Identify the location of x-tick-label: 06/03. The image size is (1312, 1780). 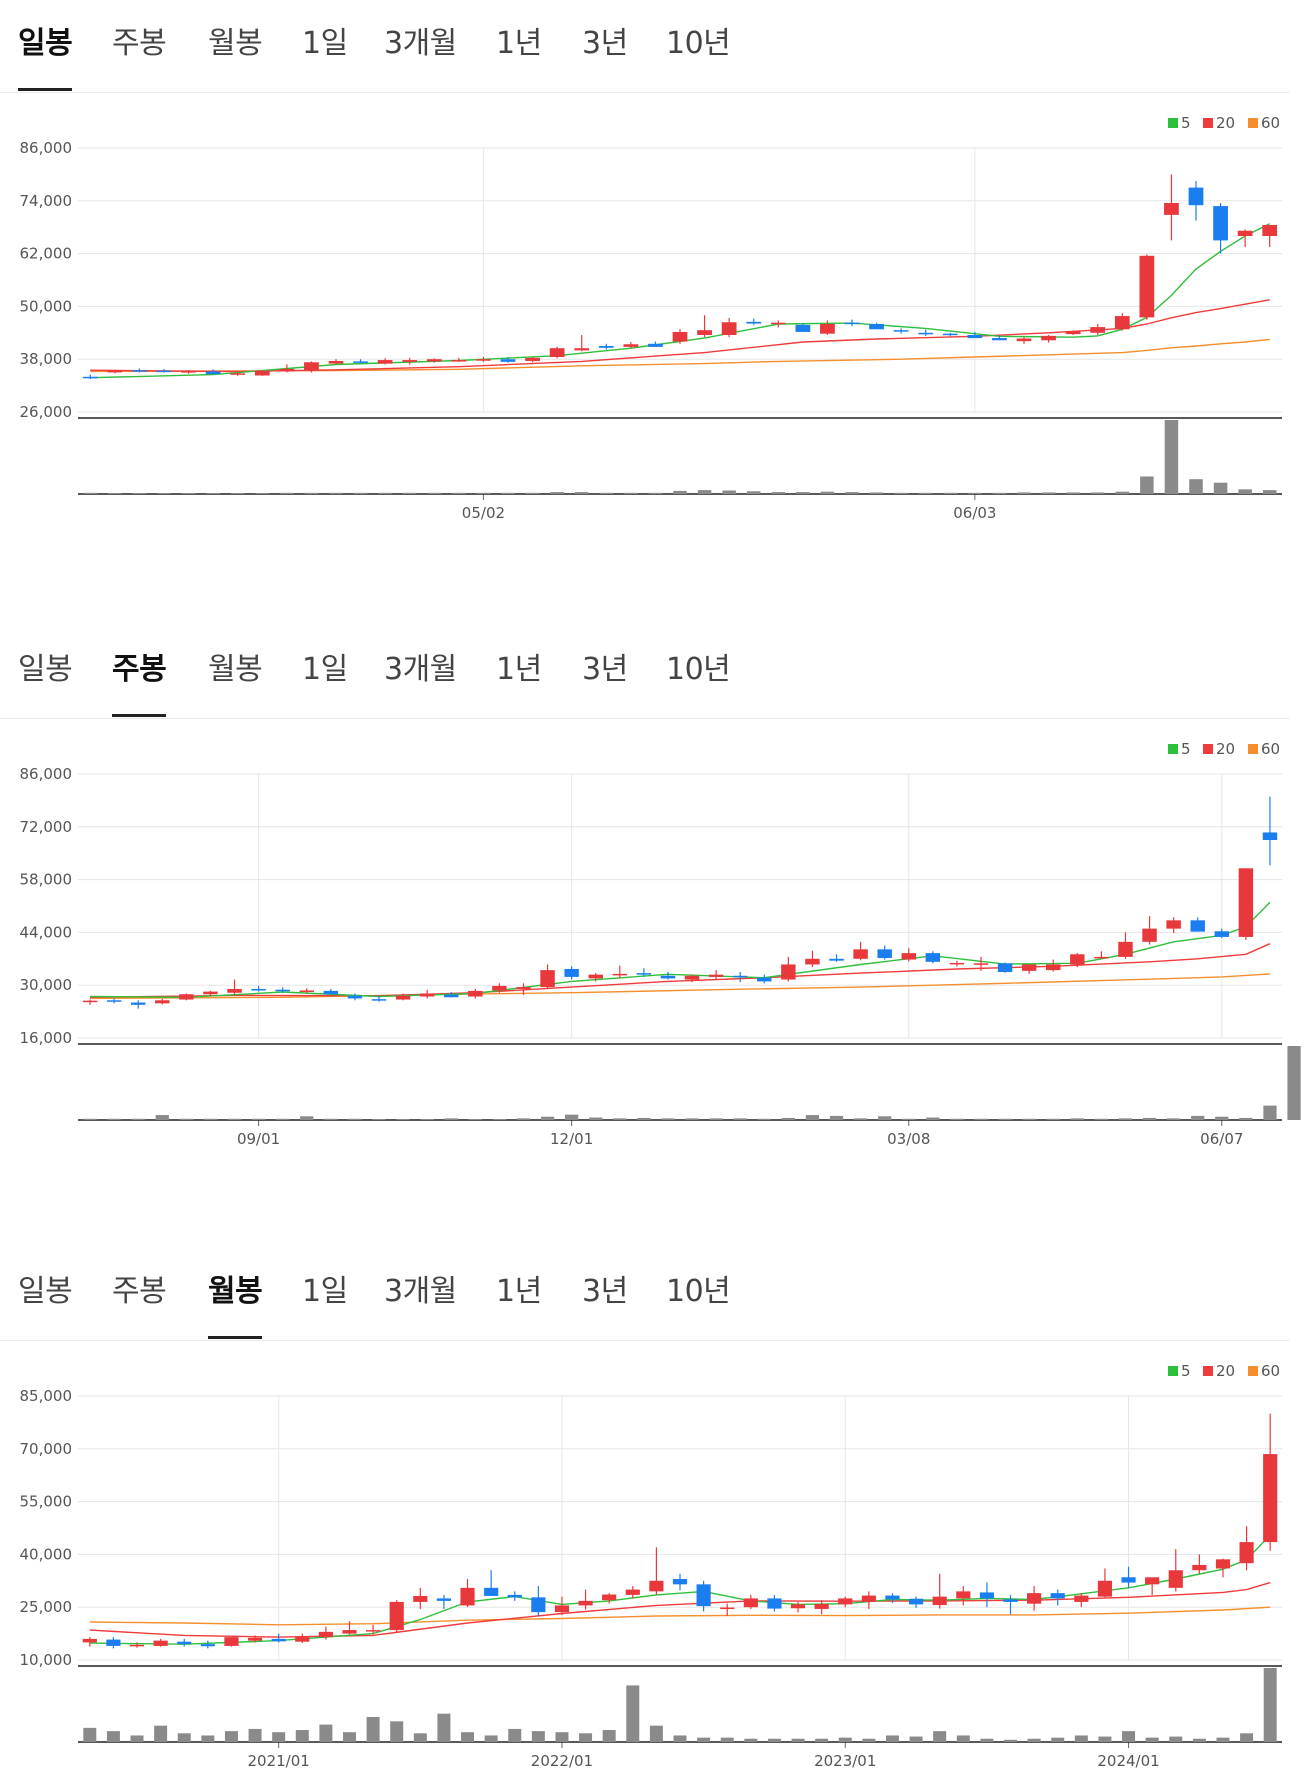
(974, 513).